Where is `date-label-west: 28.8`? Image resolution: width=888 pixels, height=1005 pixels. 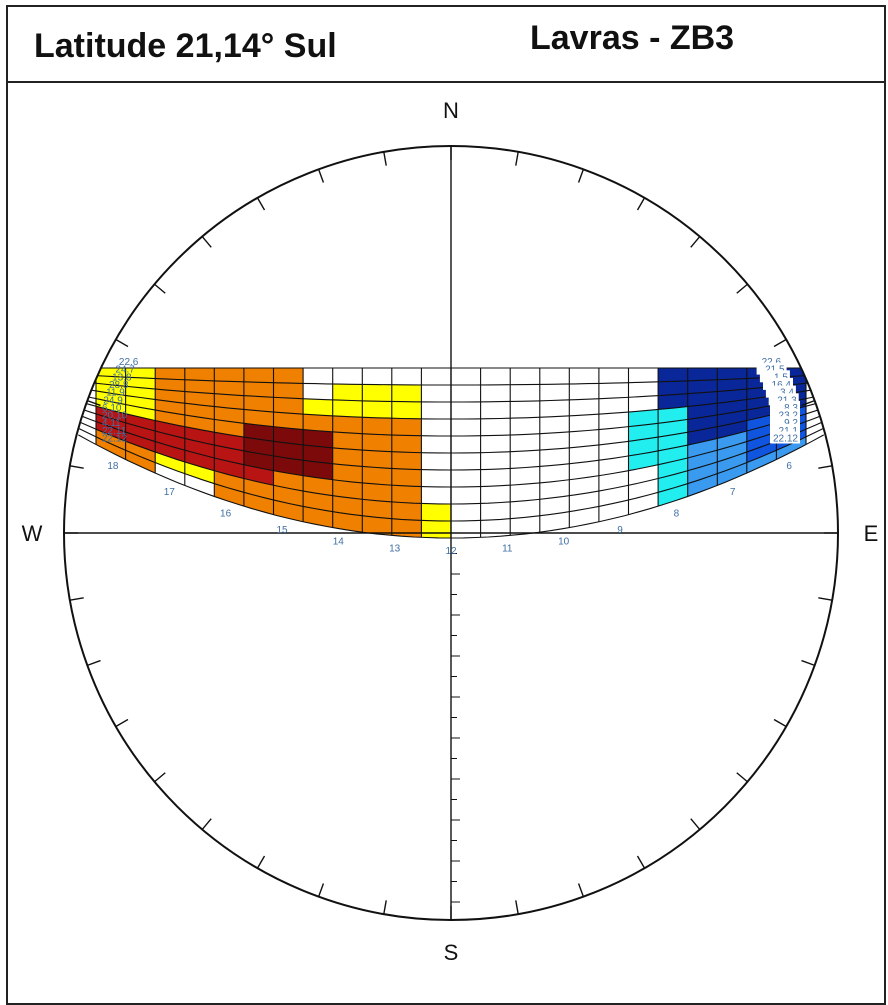
date-label-west: 28.8 is located at coordinates (119, 385).